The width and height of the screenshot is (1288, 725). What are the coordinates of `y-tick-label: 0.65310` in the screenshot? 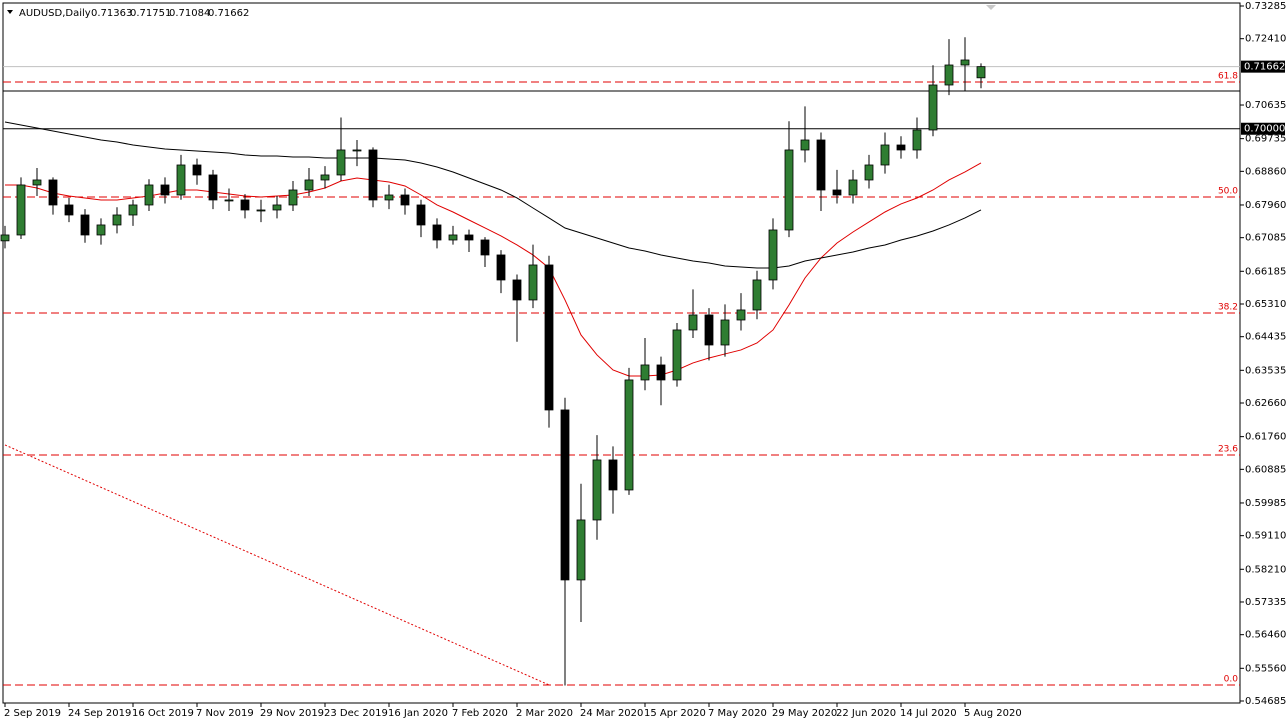 It's located at (1265, 304).